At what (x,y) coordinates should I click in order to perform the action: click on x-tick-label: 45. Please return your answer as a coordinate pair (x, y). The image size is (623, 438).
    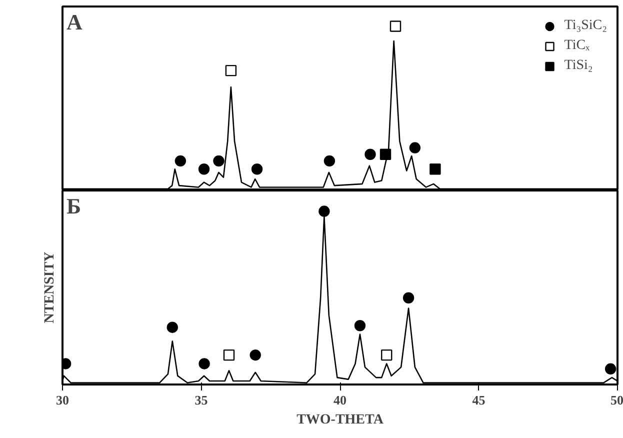
    Looking at the image, I should click on (479, 400).